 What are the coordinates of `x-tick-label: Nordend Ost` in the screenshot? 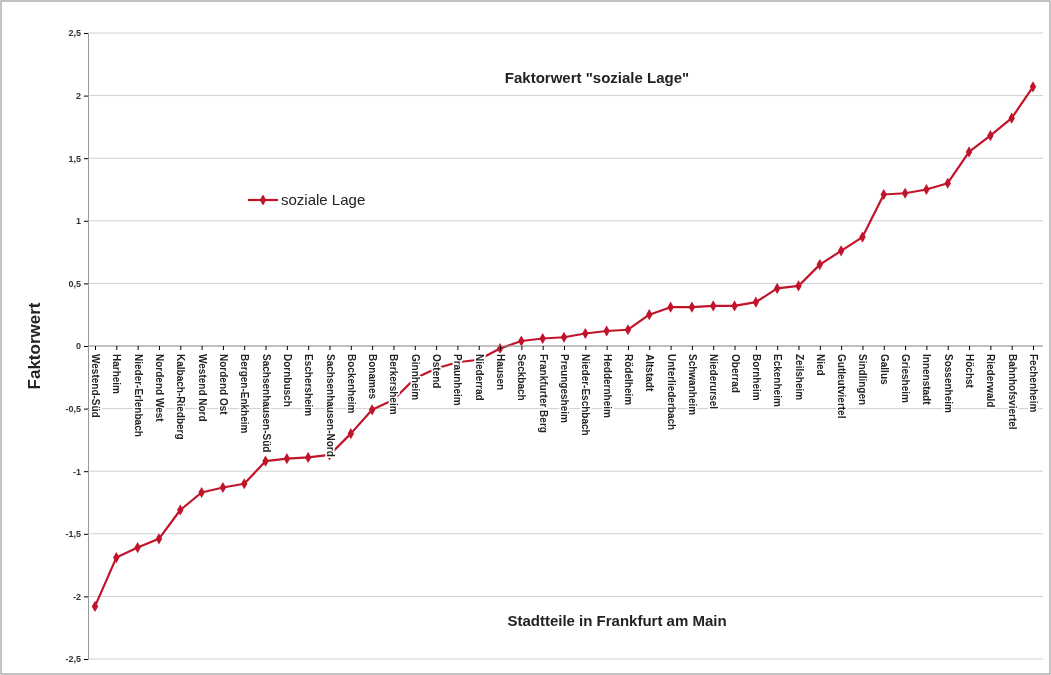 It's located at (223, 385).